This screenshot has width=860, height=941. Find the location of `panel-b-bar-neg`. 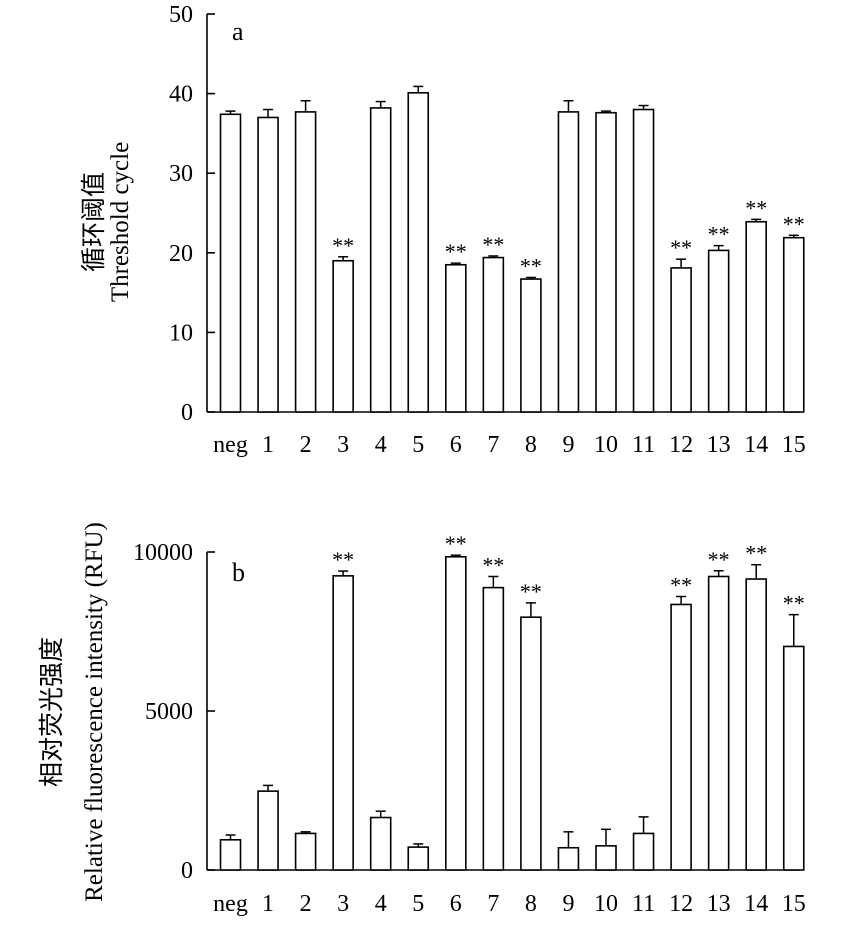

panel-b-bar-neg is located at coordinates (230, 854).